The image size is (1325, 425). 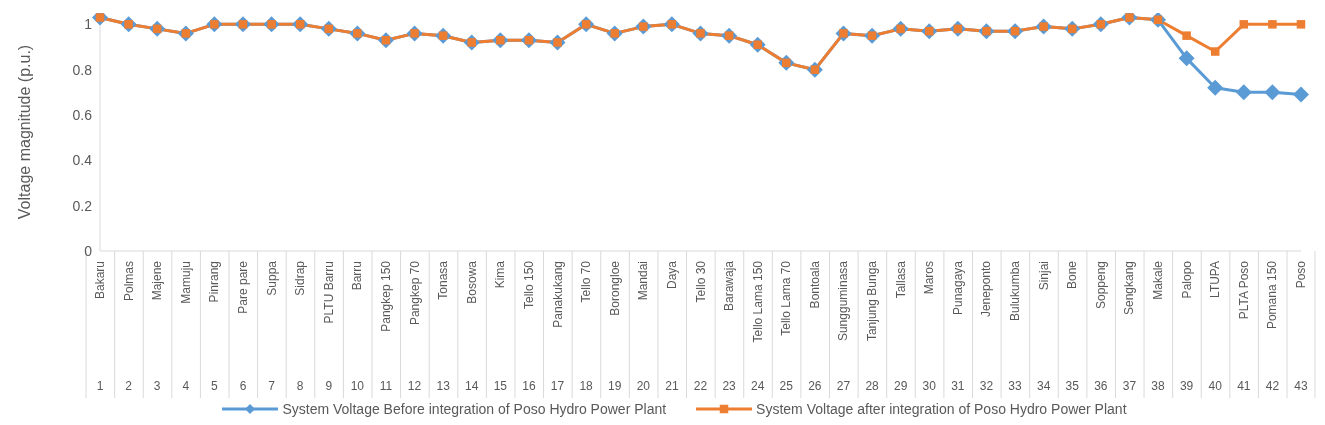 I want to click on category-label: Palopo 39, so click(x=1186, y=327).